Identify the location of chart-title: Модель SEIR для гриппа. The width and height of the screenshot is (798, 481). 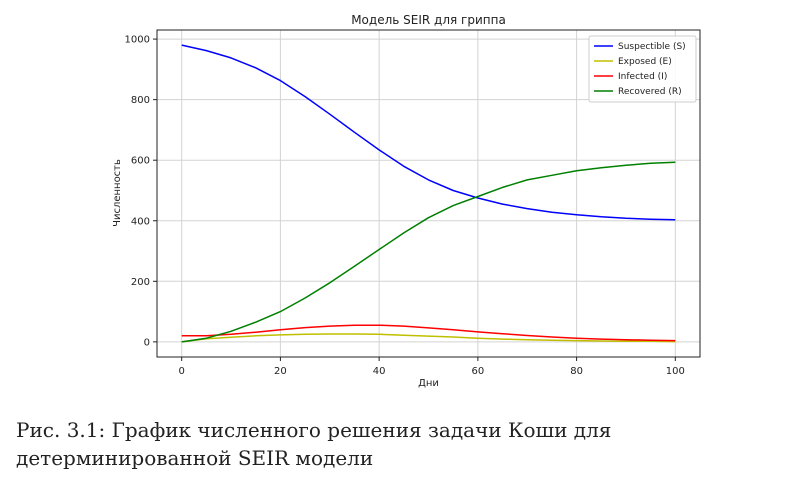
(428, 20).